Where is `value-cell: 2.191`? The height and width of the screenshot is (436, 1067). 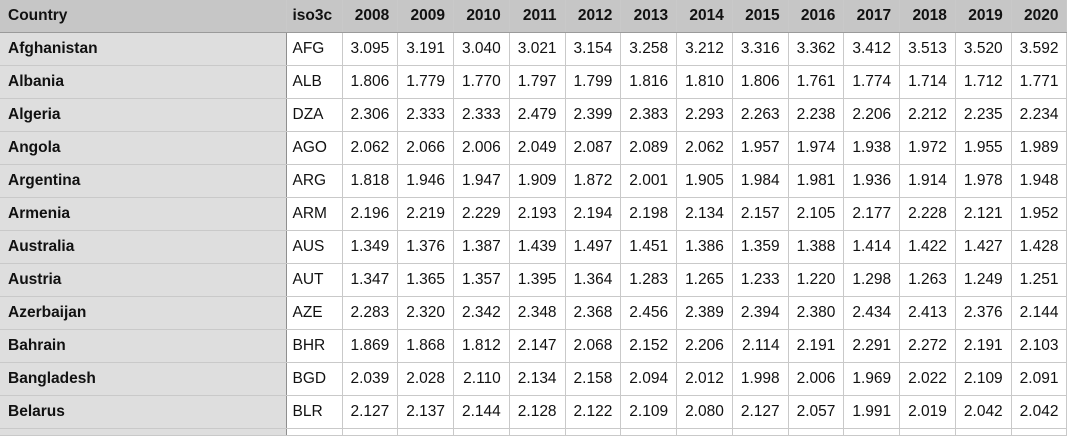 value-cell: 2.191 is located at coordinates (983, 346).